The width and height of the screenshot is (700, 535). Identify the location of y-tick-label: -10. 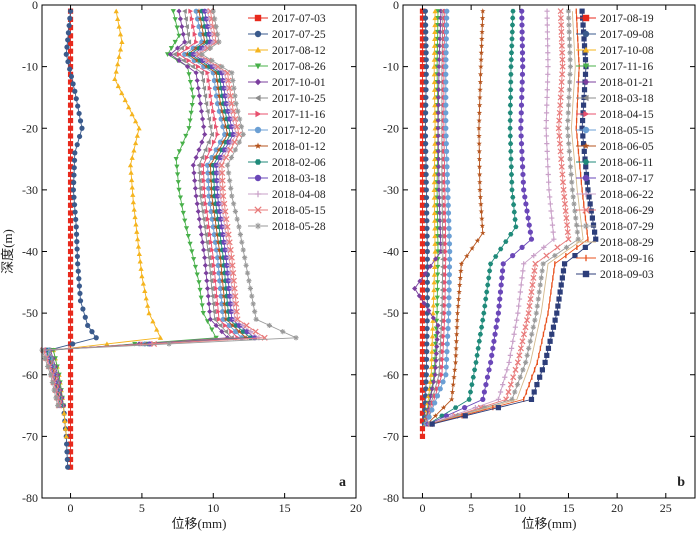
(30, 67).